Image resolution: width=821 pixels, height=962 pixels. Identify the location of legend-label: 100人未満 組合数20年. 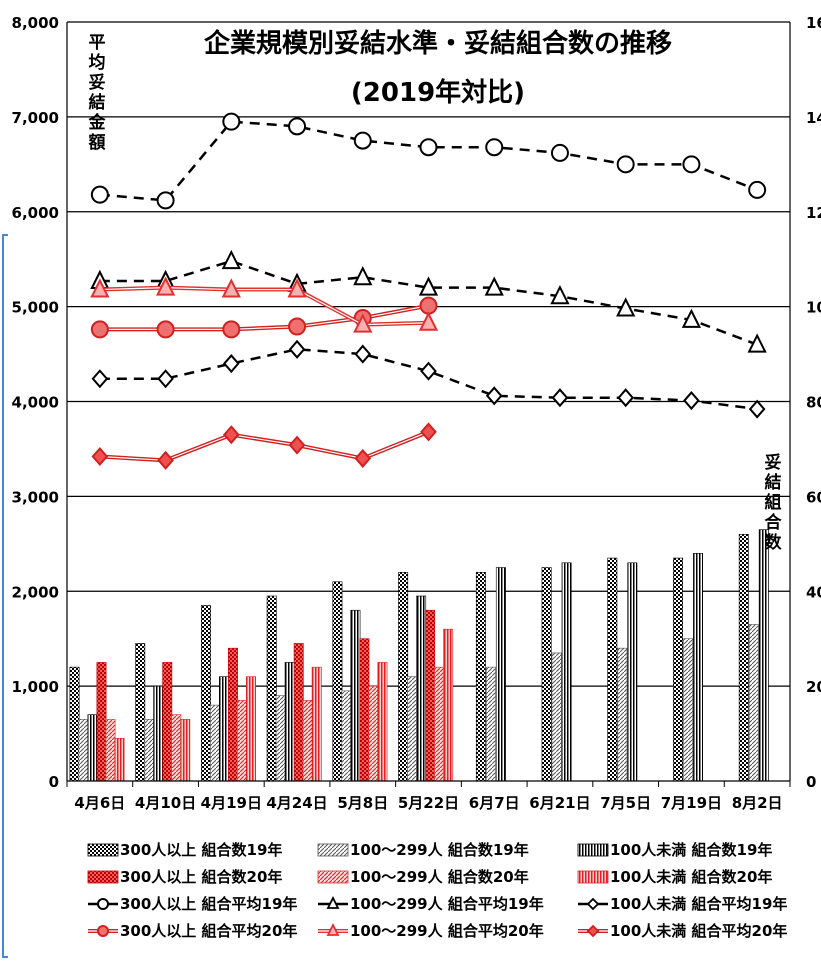
(691, 877).